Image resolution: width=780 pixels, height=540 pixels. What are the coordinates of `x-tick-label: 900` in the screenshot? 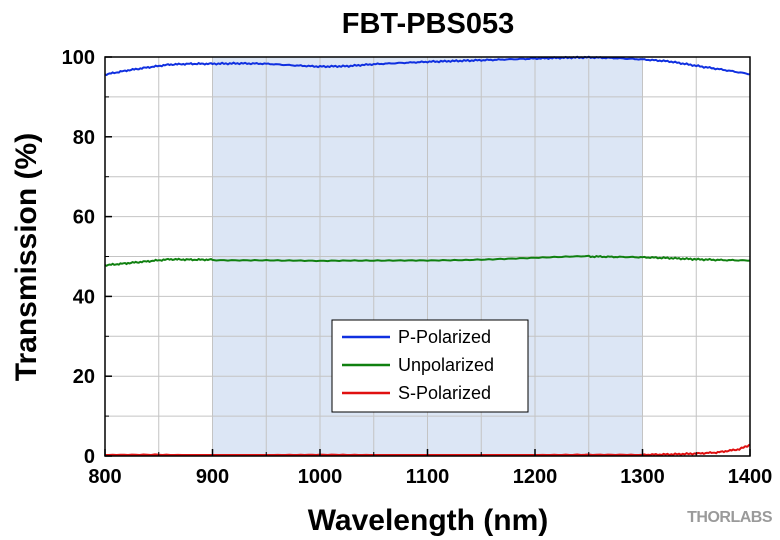 It's located at (212, 477).